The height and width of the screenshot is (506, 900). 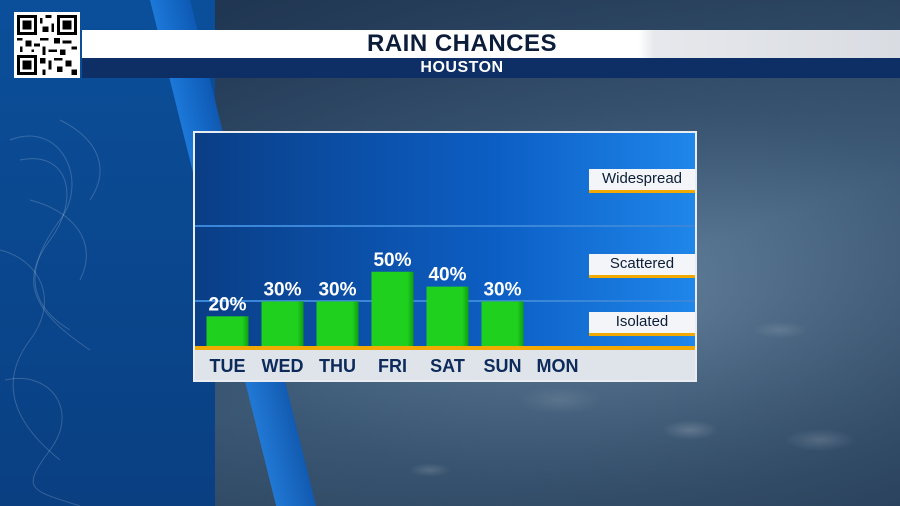 I want to click on title-bar, so click(x=491, y=44).